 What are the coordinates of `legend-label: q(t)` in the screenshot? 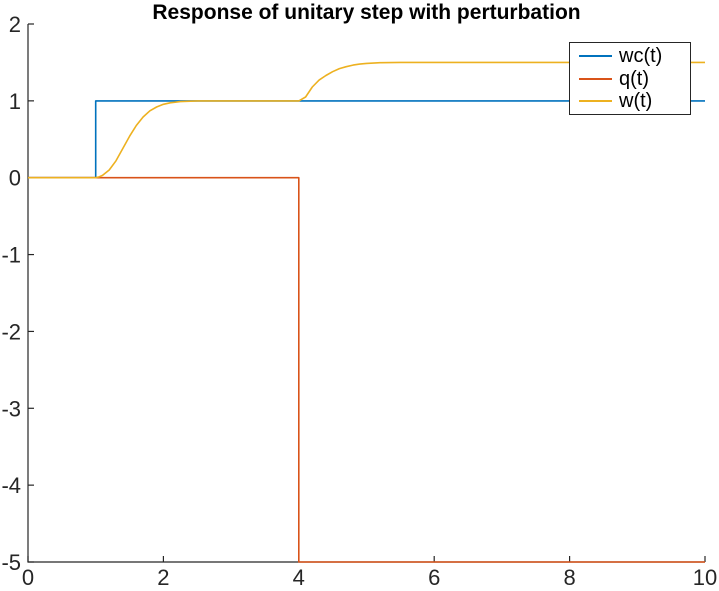 It's located at (634, 78).